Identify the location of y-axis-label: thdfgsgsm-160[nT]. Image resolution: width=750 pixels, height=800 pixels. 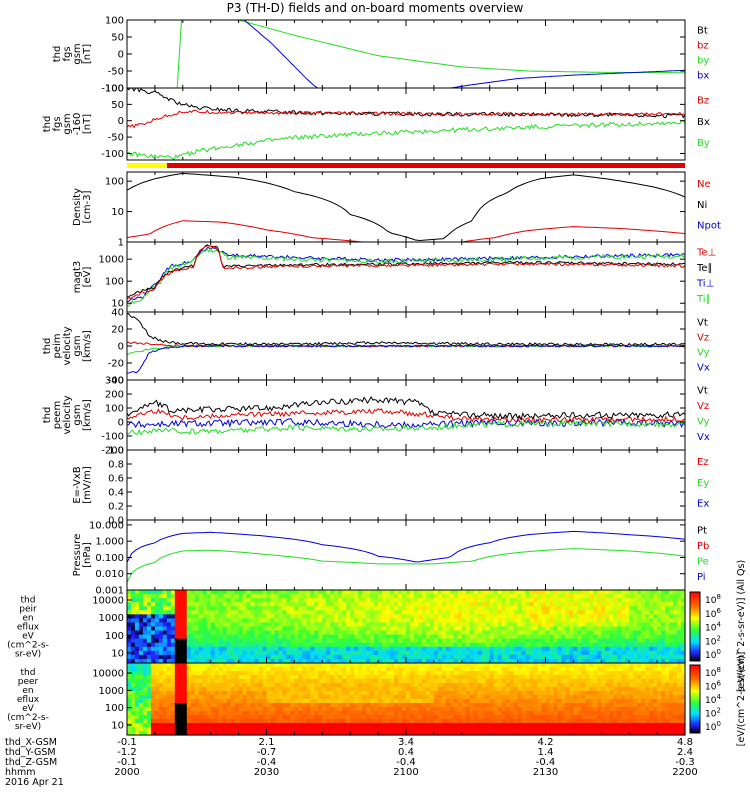
(67, 124).